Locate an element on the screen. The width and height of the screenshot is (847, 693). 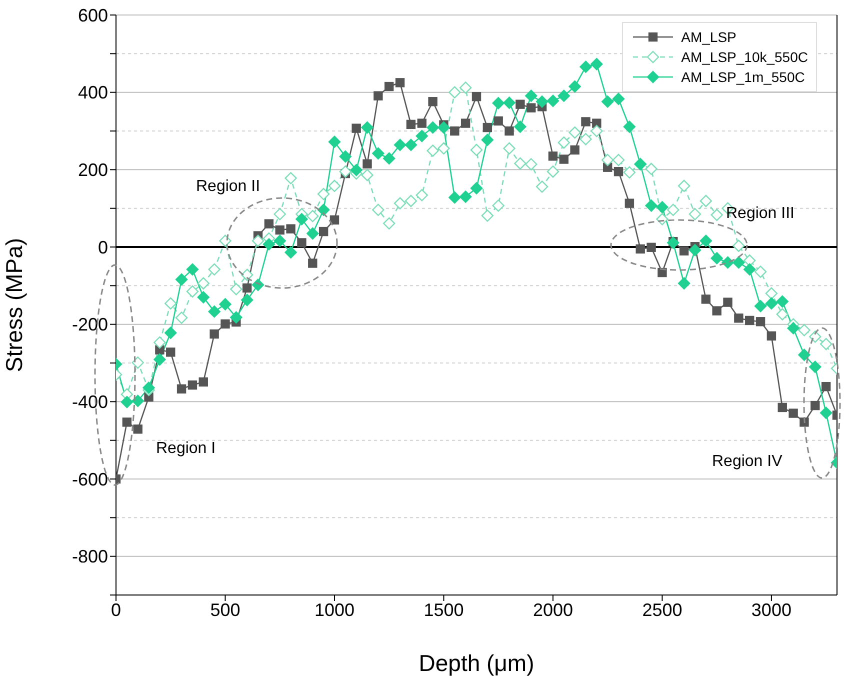
x-tick-label: 2000 is located at coordinates (552, 610).